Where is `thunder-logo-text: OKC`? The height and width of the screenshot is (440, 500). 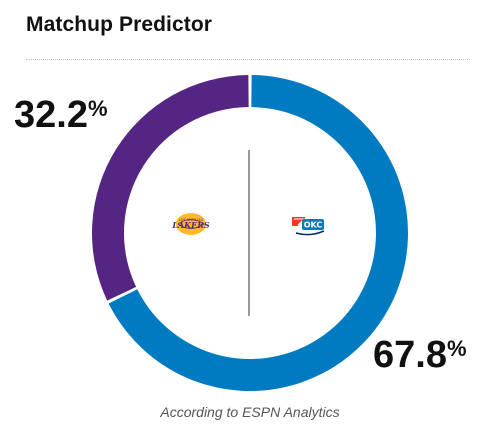 thunder-logo-text: OKC is located at coordinates (313, 225).